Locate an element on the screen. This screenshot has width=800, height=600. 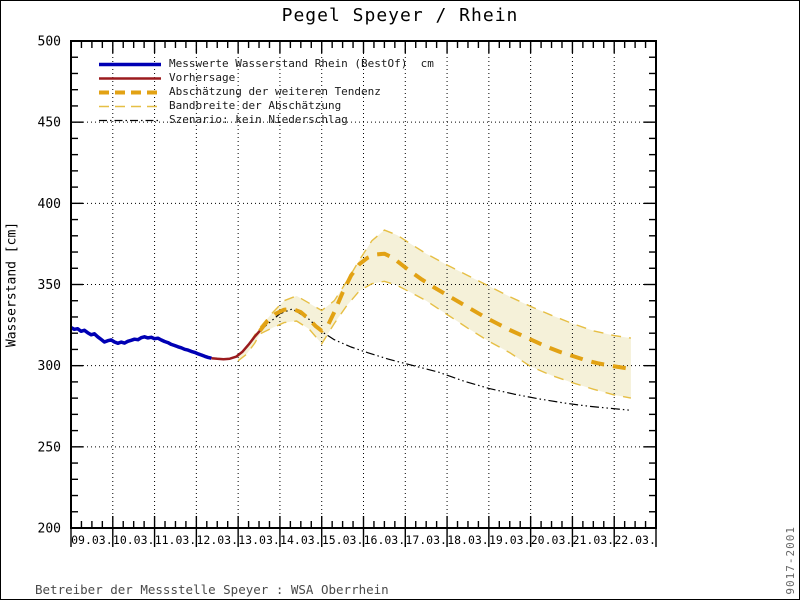
legend-swatch-measured-line is located at coordinates (130, 64).